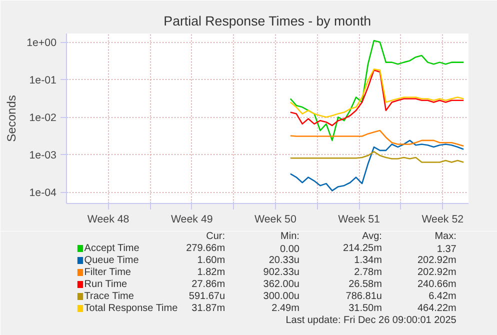 The image size is (497, 335). Describe the element at coordinates (207, 296) in the screenshot. I see `text: 591.67u` at that location.